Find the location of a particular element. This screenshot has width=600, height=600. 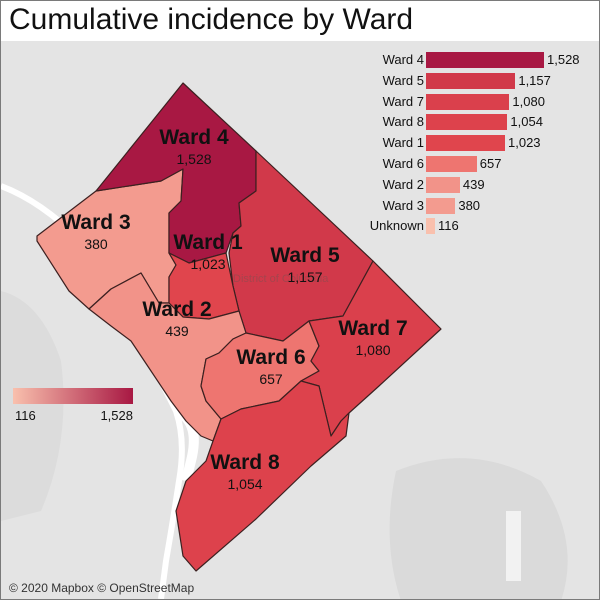

ward-2-value: 439 is located at coordinates (177, 331).